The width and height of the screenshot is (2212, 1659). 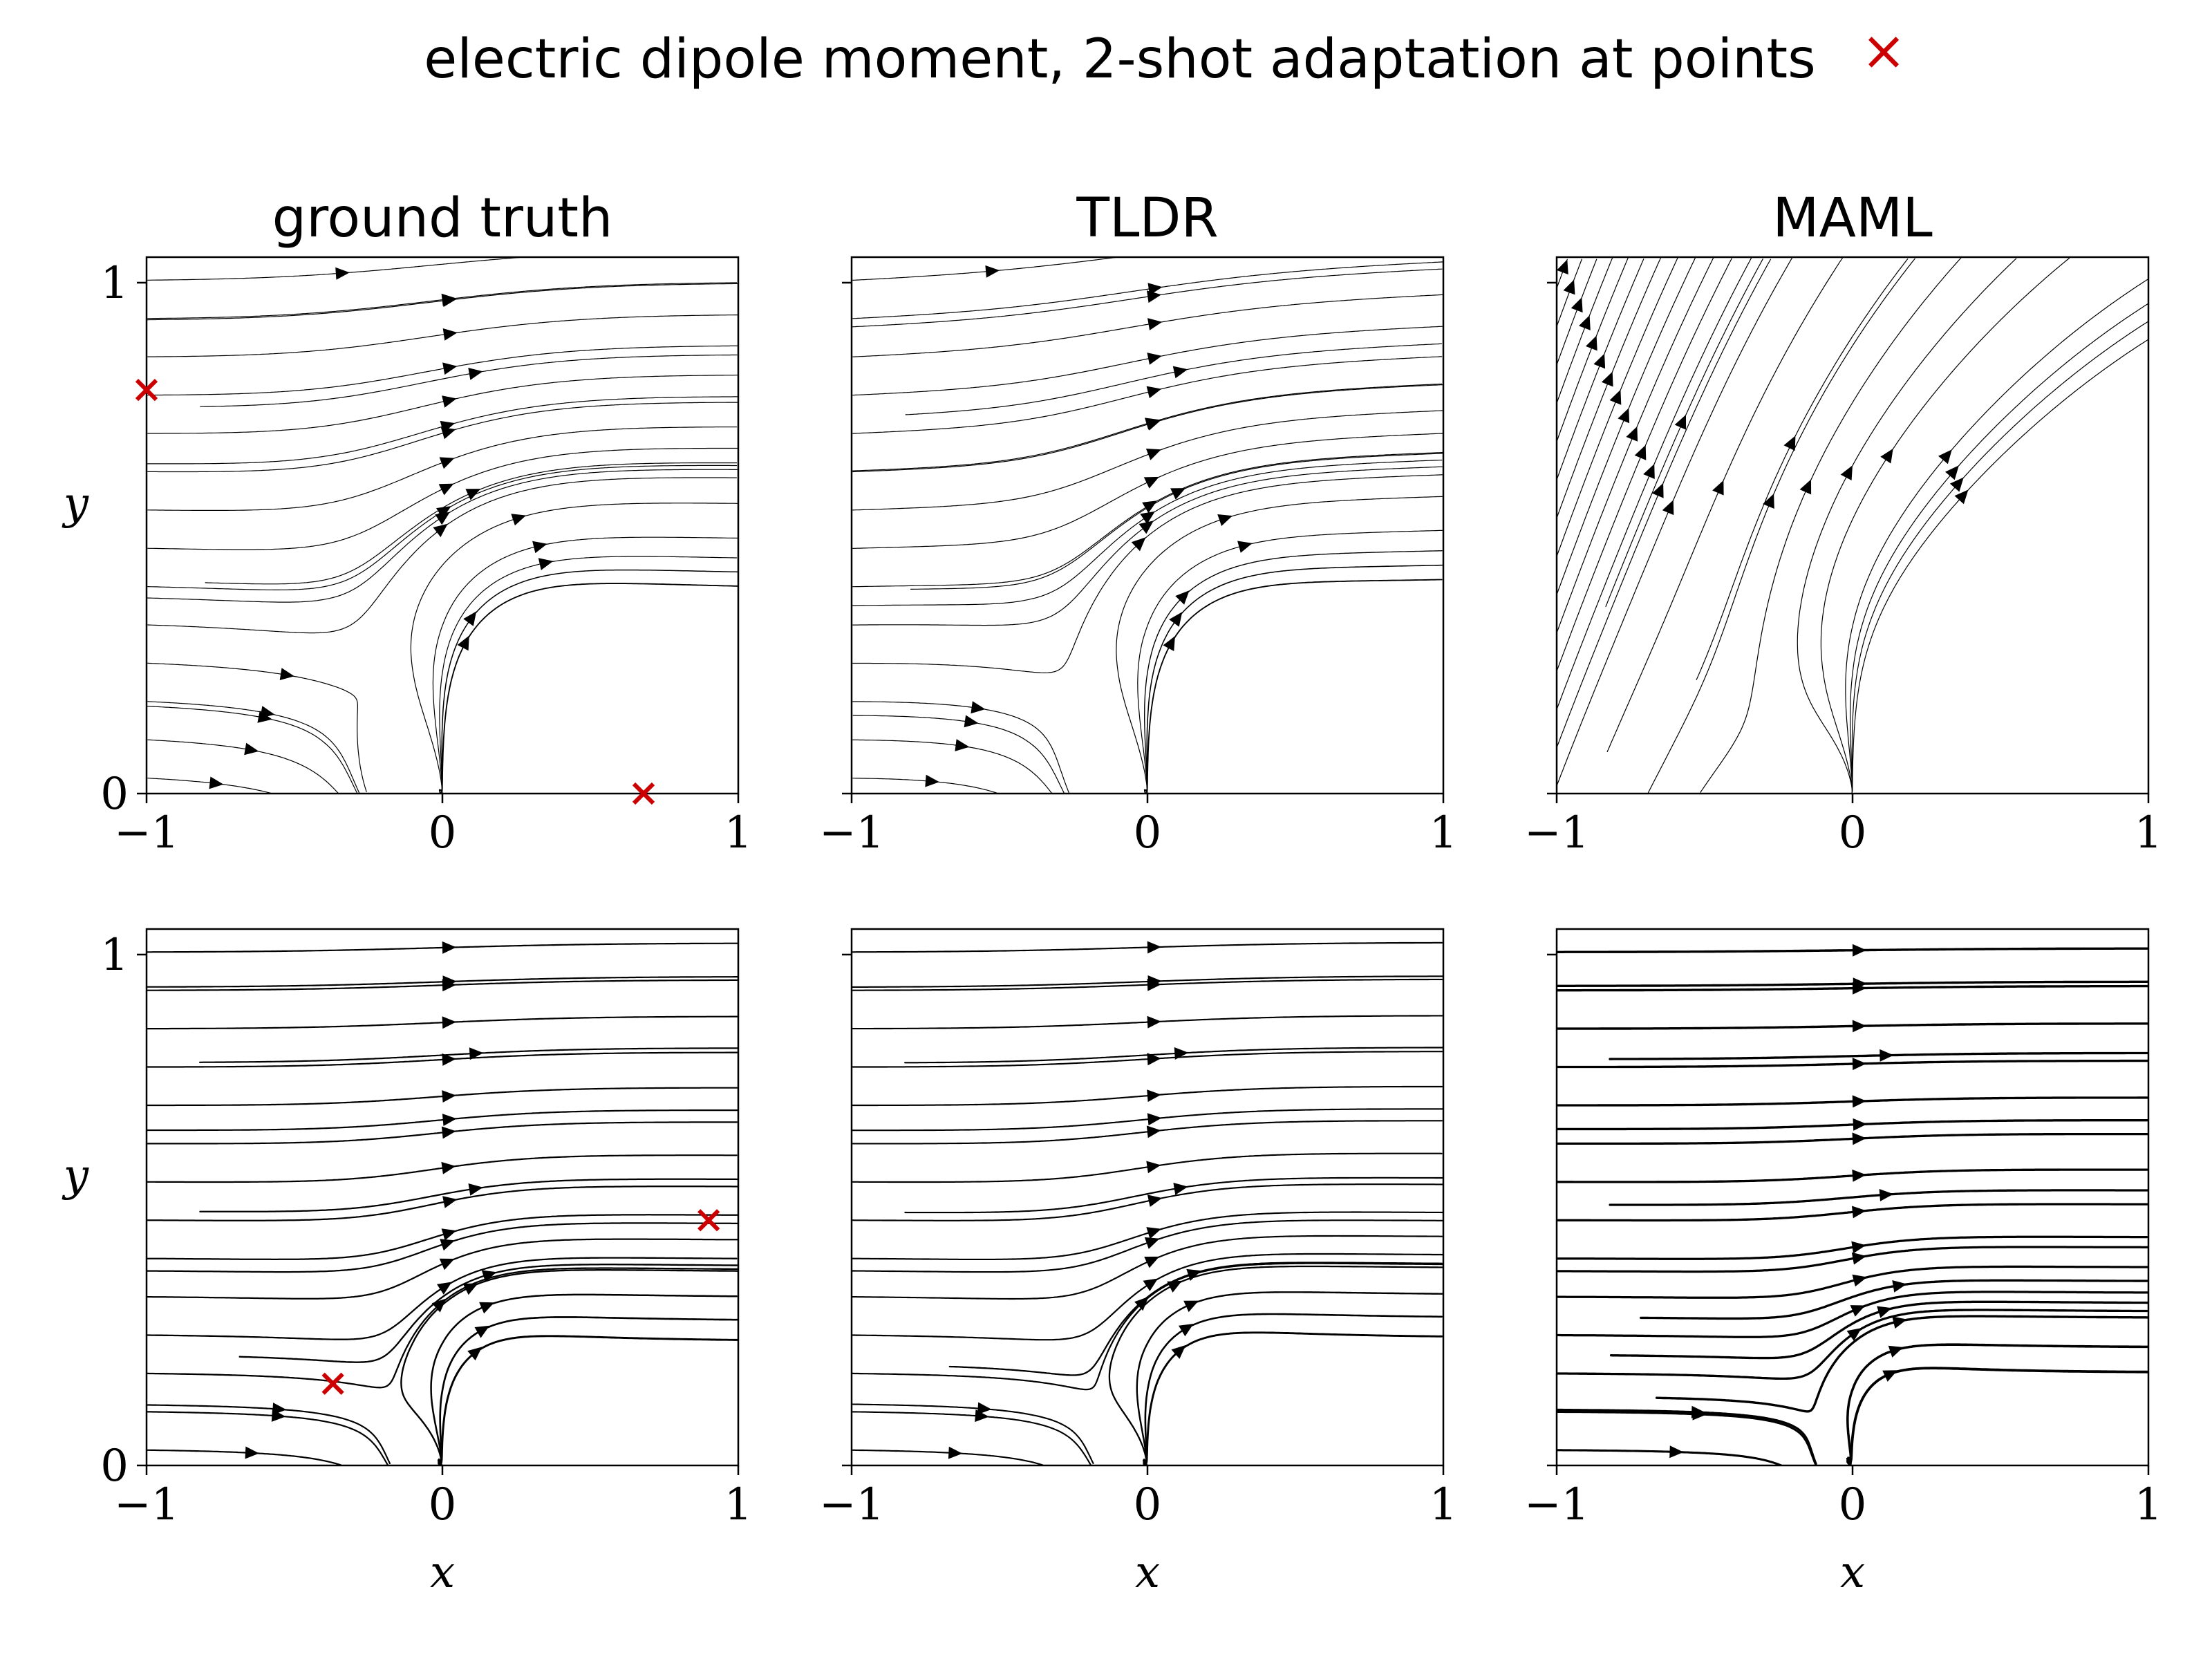 I want to click on panel-r0-c2: −1 0 1 MAML, so click(x=1844, y=523).